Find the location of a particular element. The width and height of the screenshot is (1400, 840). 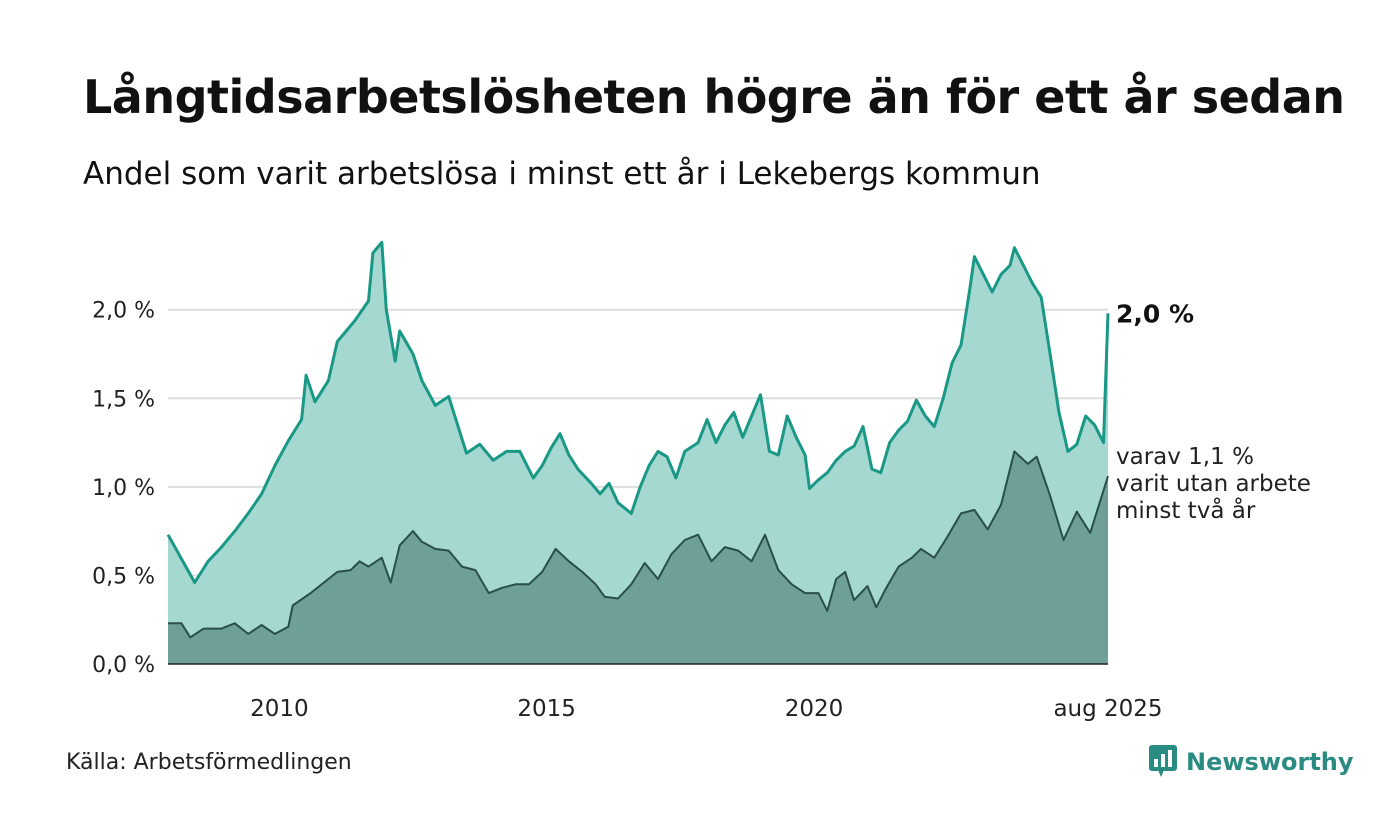

annotation-line: varav 1,1 % is located at coordinates (1185, 457).